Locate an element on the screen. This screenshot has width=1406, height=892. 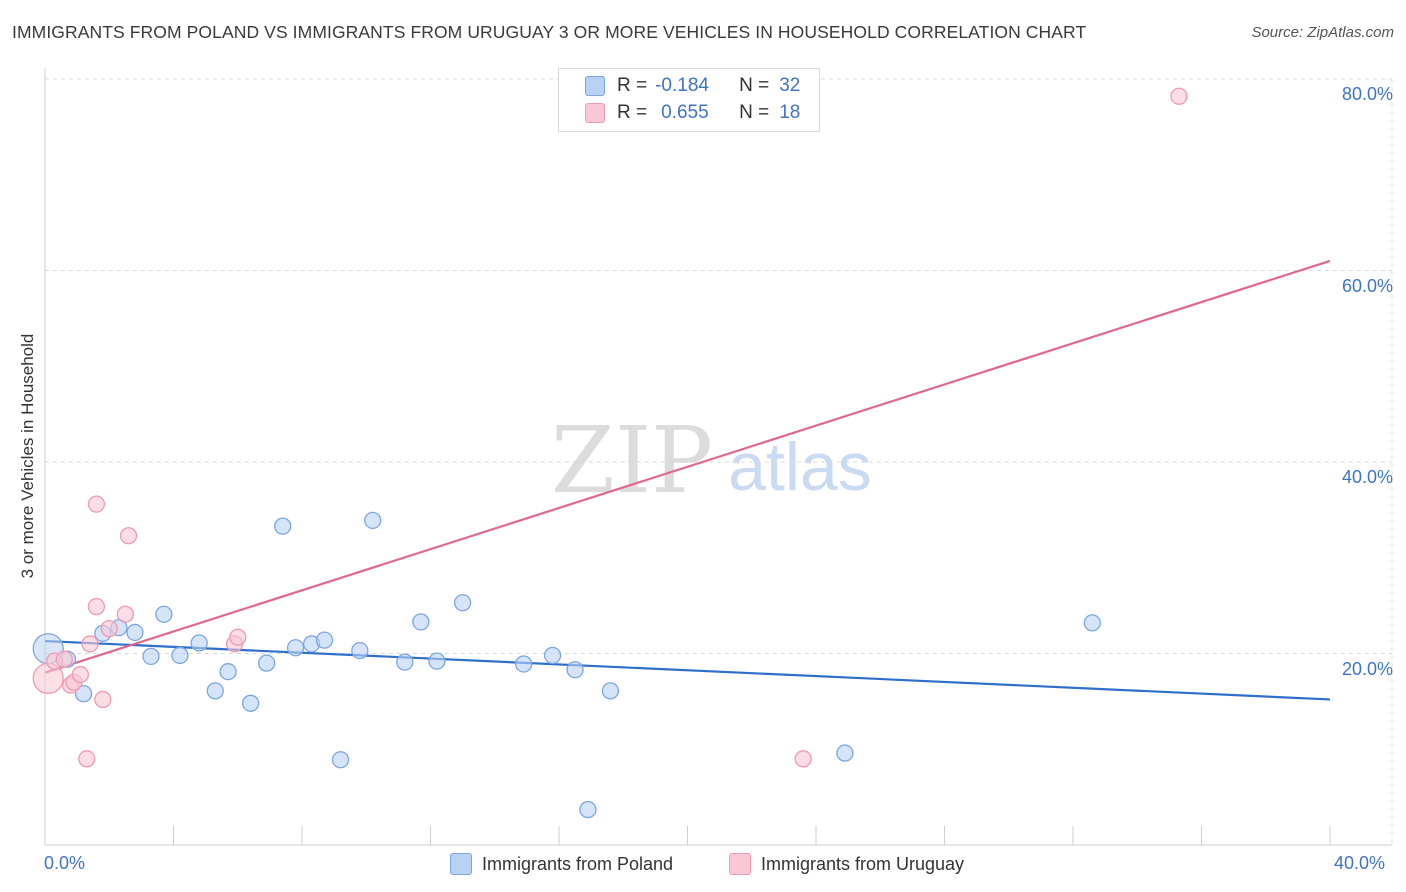
legend-row-poland: R = -0.184 N = 32 is located at coordinates (692, 86).